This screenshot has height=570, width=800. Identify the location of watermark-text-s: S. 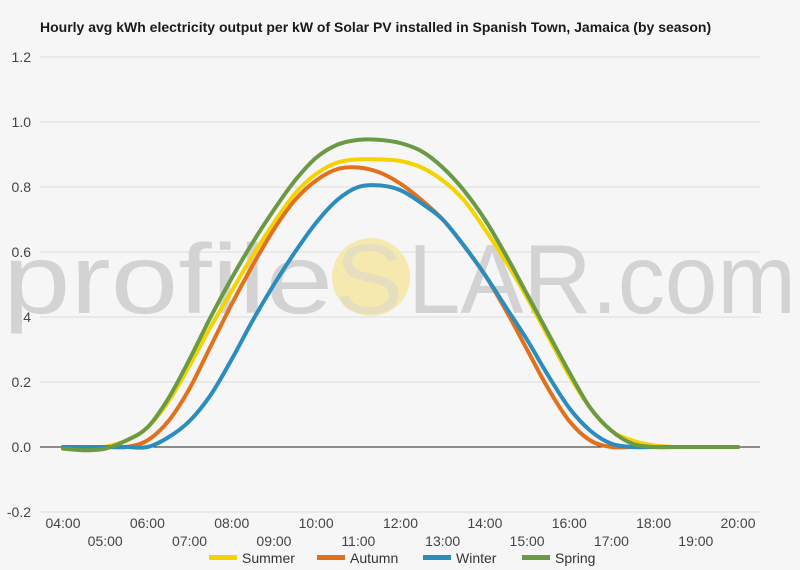
(369, 279).